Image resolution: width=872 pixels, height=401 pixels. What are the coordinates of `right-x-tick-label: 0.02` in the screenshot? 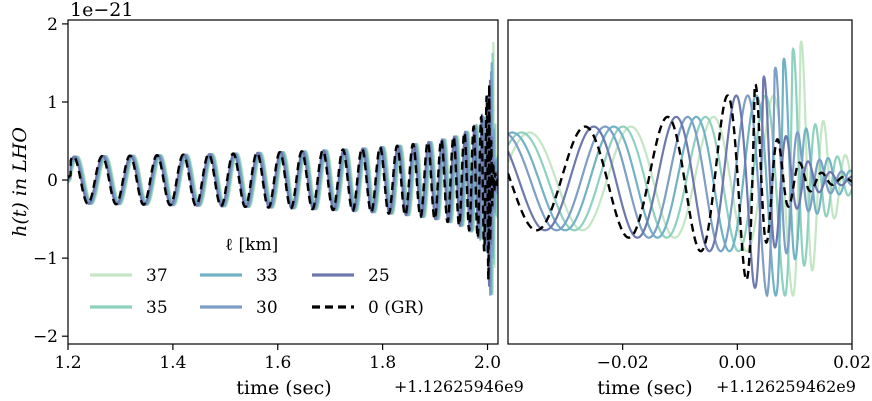 It's located at (852, 363).